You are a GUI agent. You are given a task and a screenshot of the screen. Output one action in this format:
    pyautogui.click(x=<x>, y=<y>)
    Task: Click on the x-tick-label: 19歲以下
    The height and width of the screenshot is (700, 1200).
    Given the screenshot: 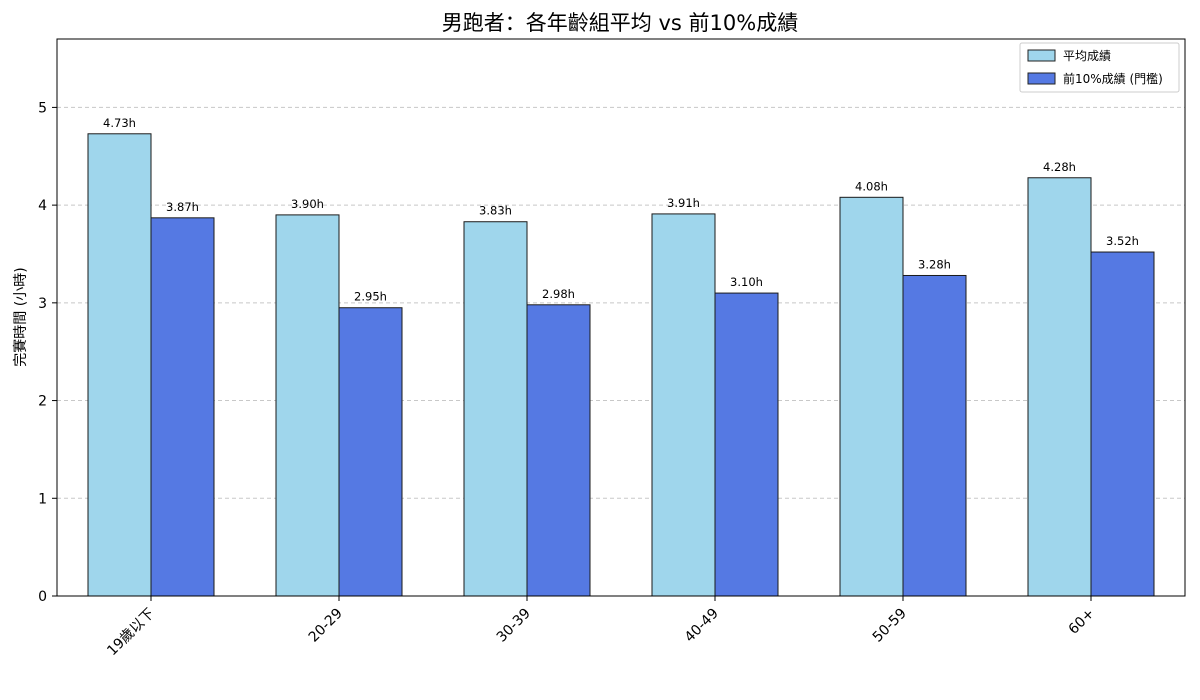 What is the action you would take?
    pyautogui.click(x=131, y=633)
    